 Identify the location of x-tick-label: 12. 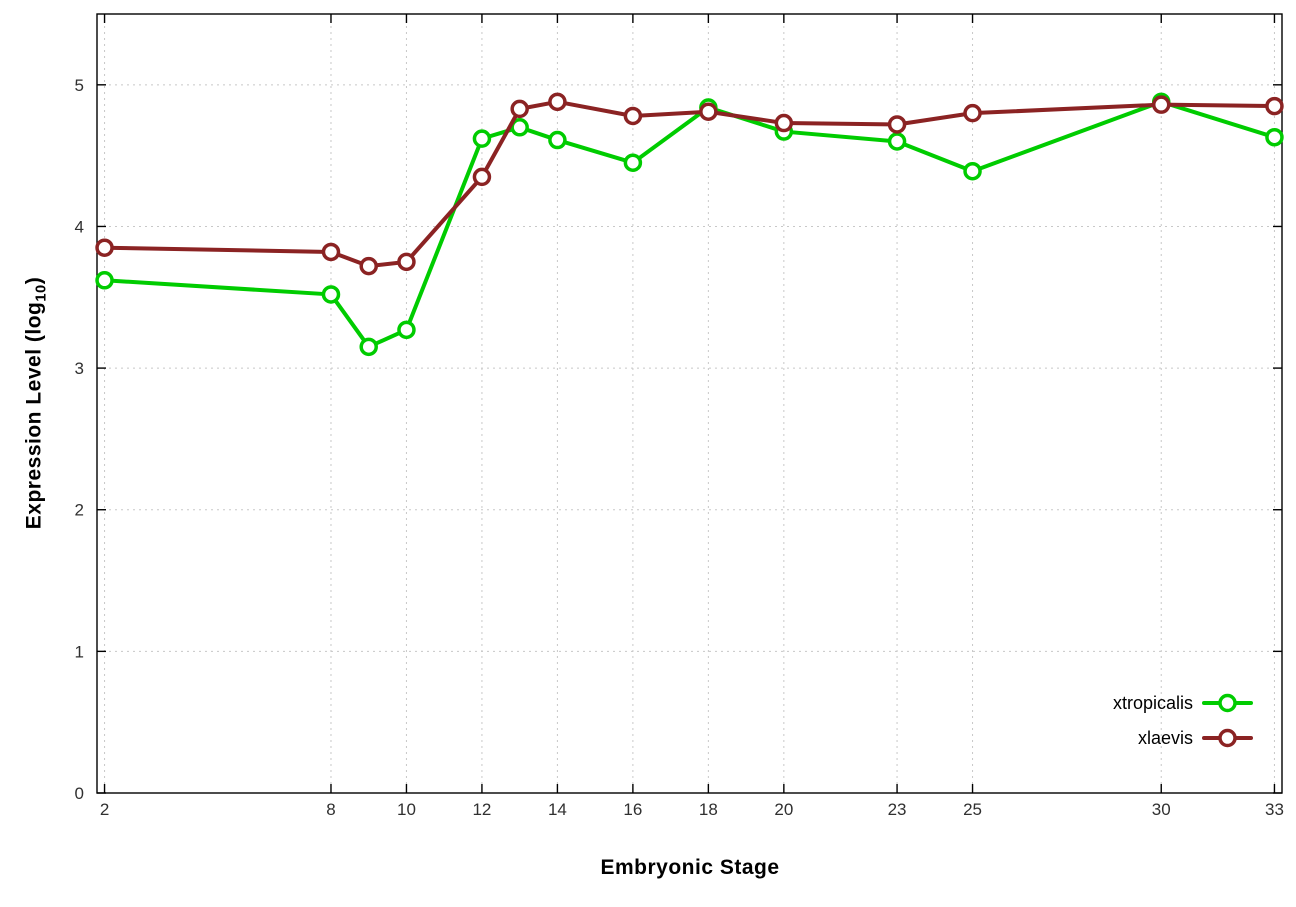
(481, 809).